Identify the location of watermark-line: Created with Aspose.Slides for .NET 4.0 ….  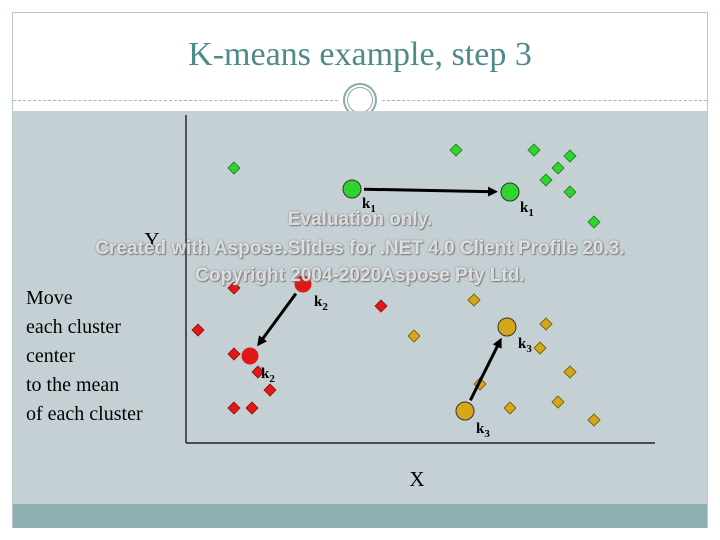
(360, 248).